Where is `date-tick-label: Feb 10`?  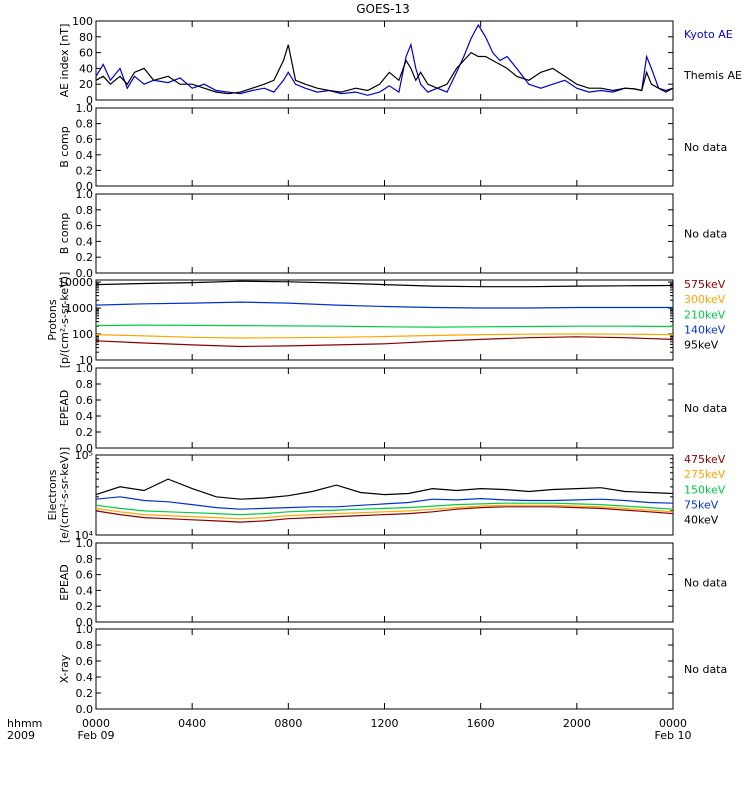 date-tick-label: Feb 10 is located at coordinates (673, 735).